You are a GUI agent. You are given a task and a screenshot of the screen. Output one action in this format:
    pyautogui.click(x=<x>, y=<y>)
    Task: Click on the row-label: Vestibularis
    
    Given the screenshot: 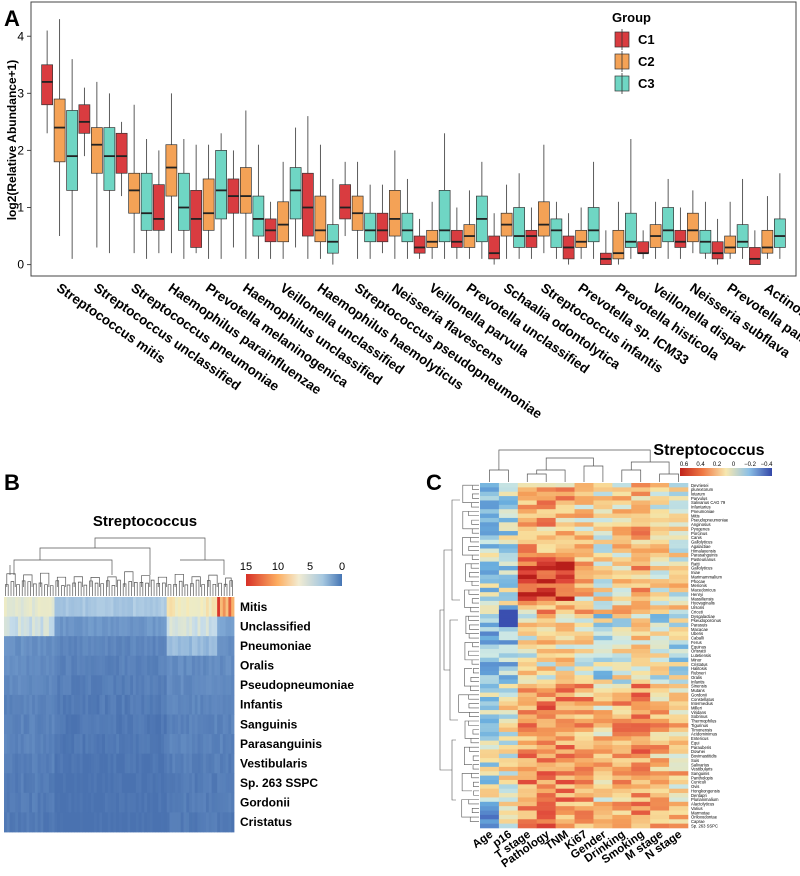 What is the action you would take?
    pyautogui.click(x=701, y=769)
    